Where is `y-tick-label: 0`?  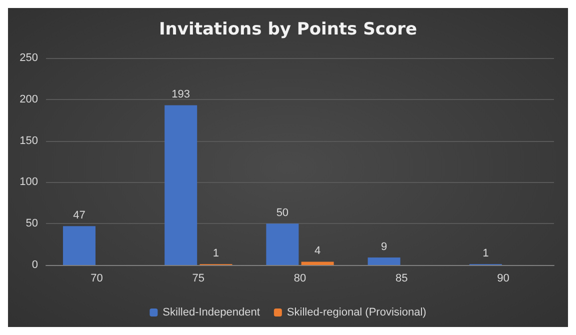 y-tick-label: 0 is located at coordinates (35, 265).